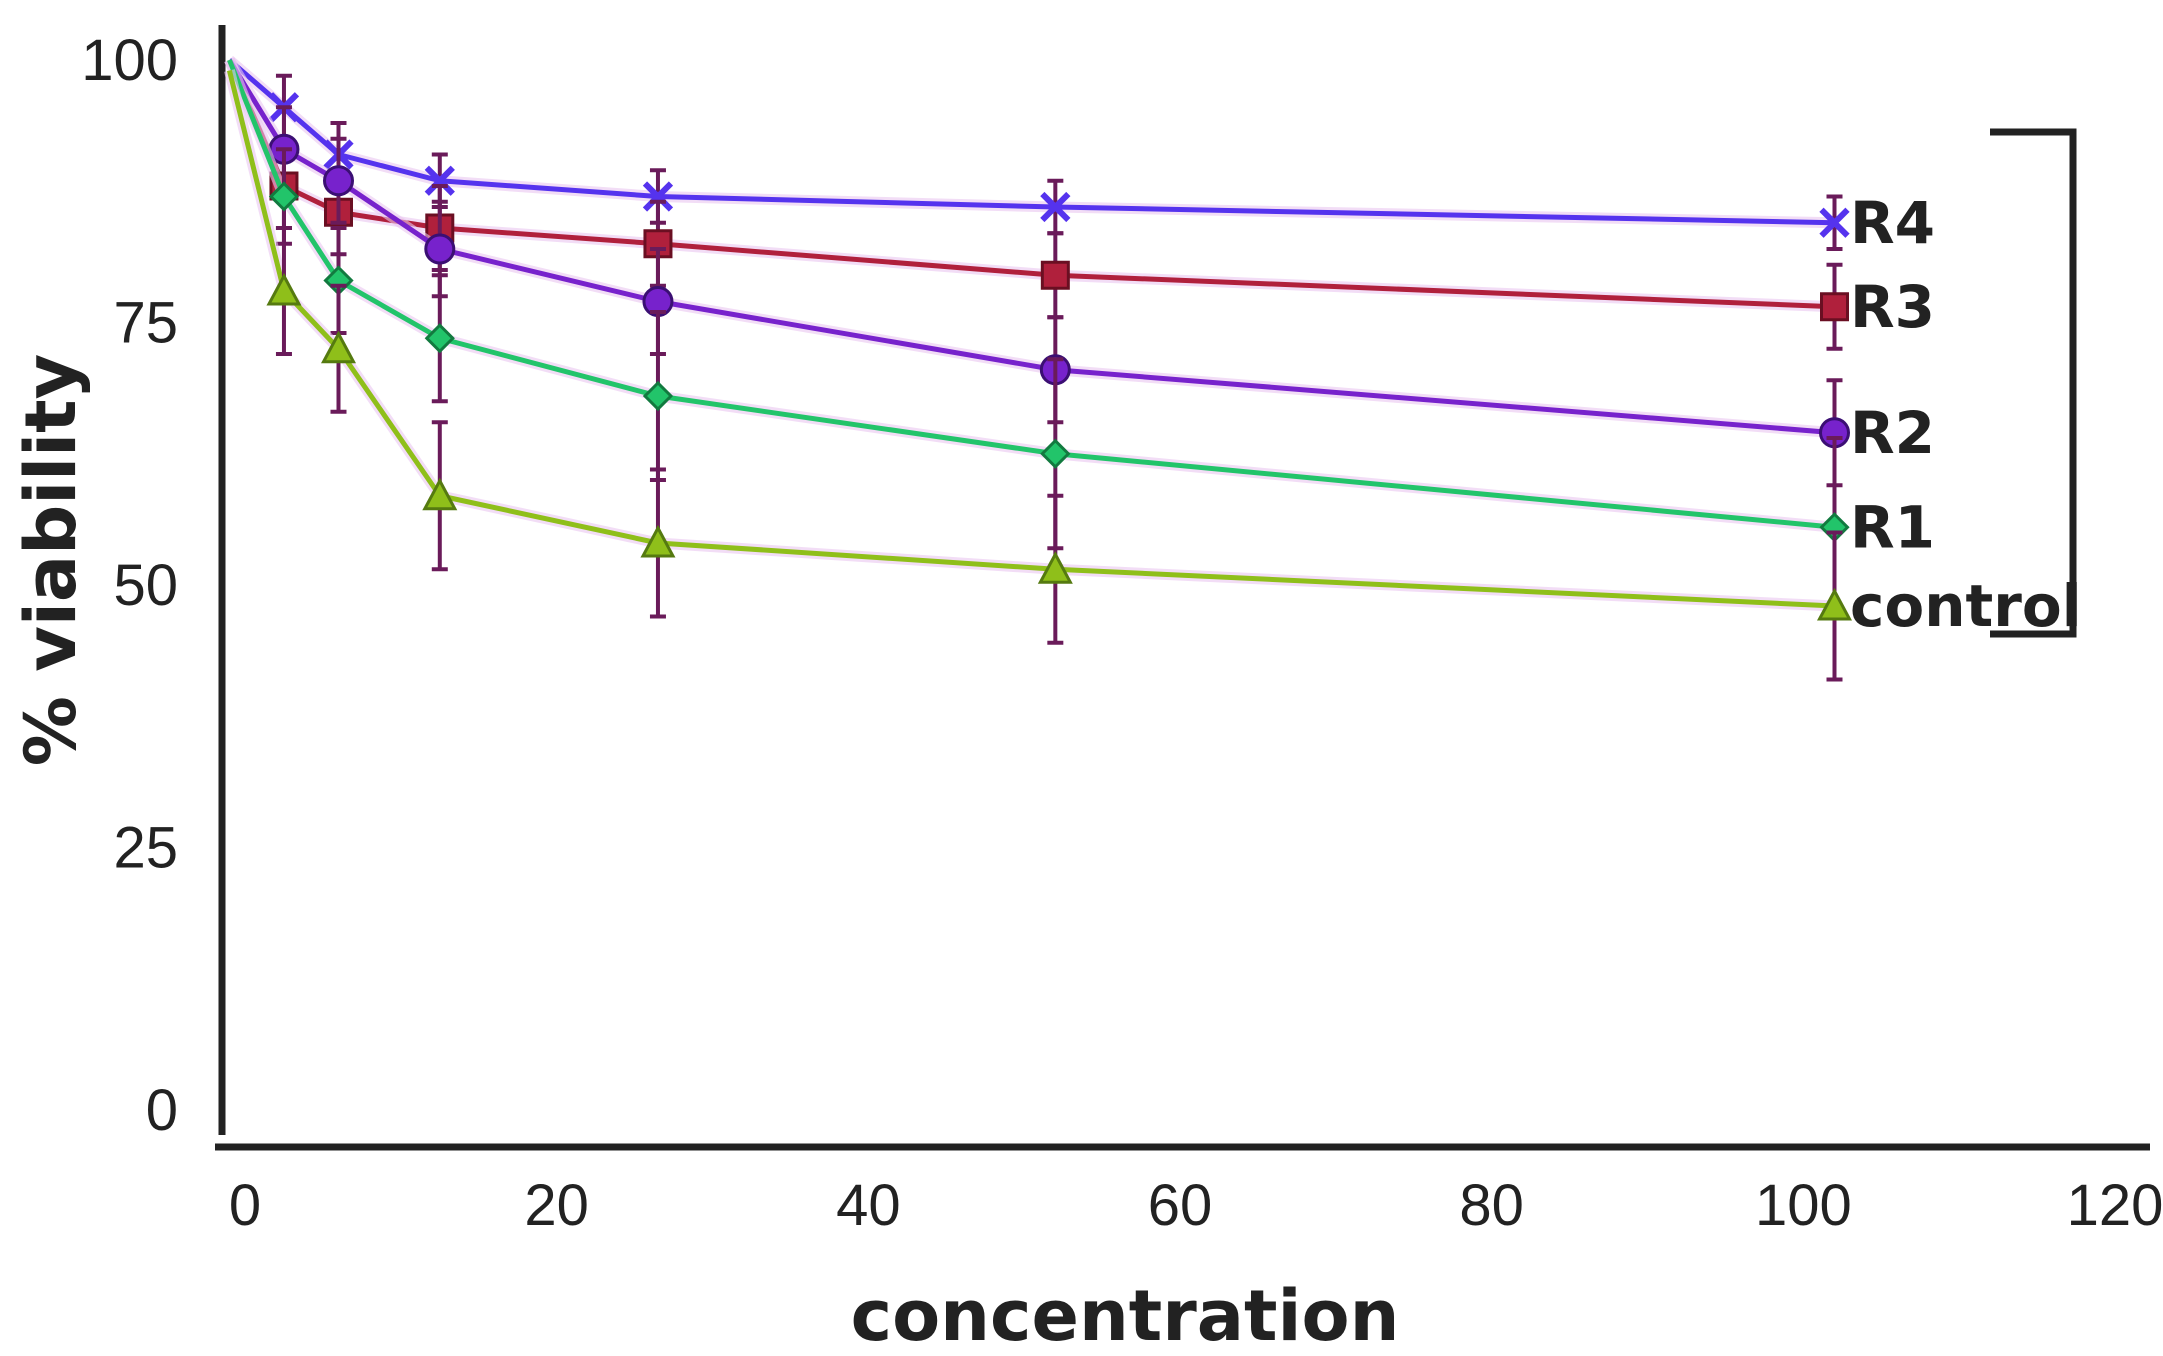 This screenshot has width=2163, height=1356. I want to click on series-label-control: control, so click(1966, 606).